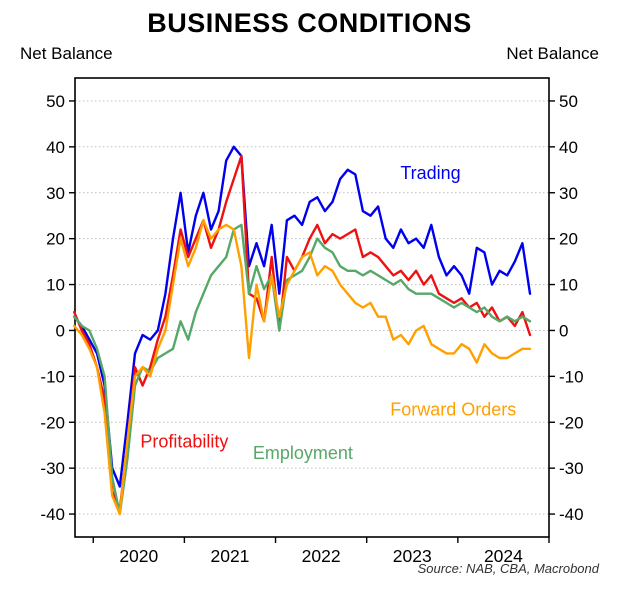 This screenshot has width=619, height=589. What do you see at coordinates (321, 556) in the screenshot?
I see `svg-text: 2022` at bounding box center [321, 556].